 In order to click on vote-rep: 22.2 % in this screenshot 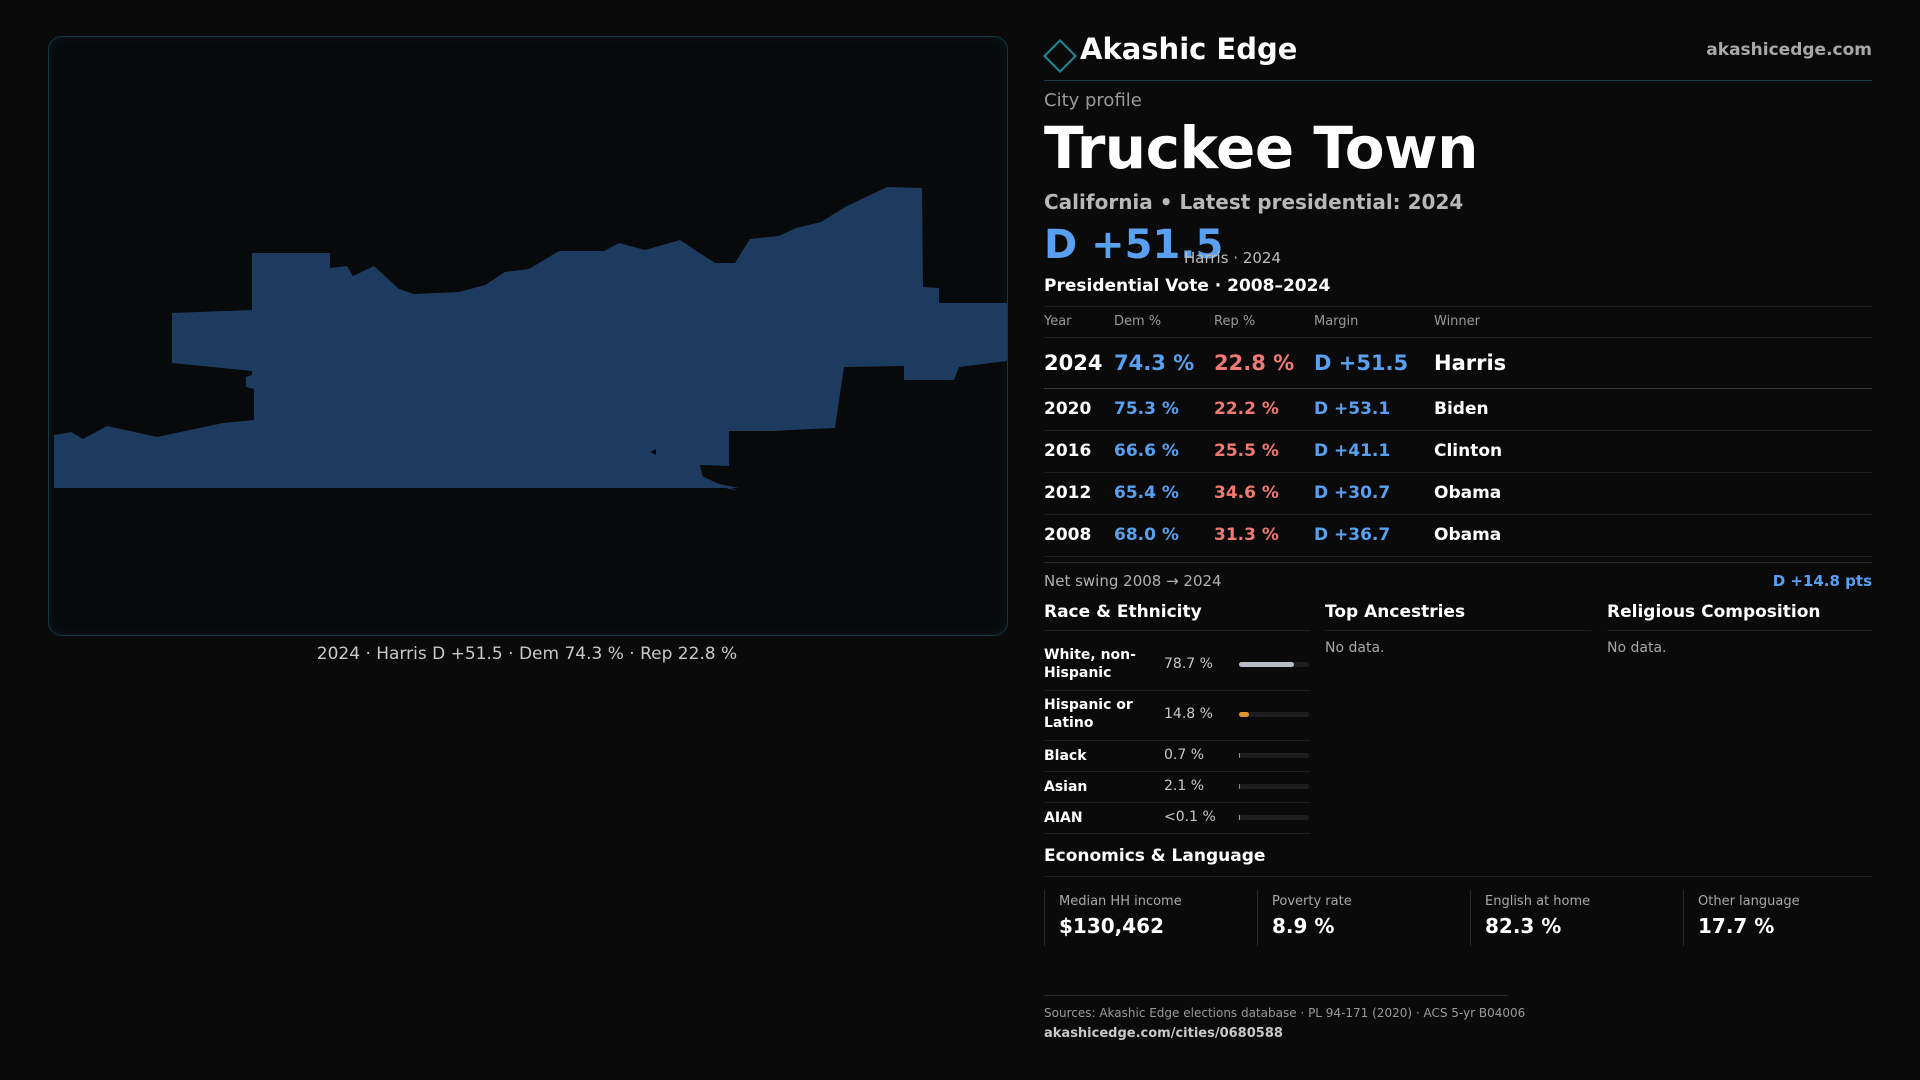, I will do `click(1246, 409)`.